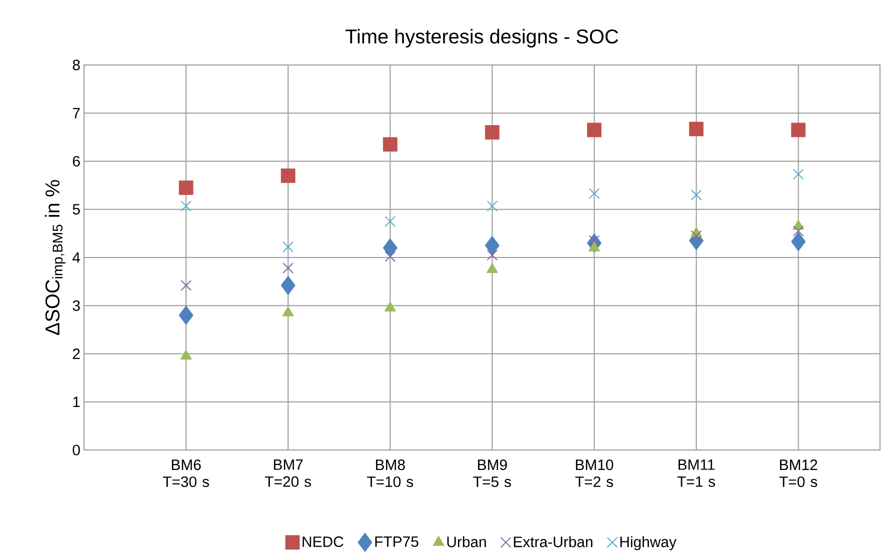 The width and height of the screenshot is (891, 558). What do you see at coordinates (594, 474) in the screenshot?
I see `x-tick-label: BM10 T=2 s` at bounding box center [594, 474].